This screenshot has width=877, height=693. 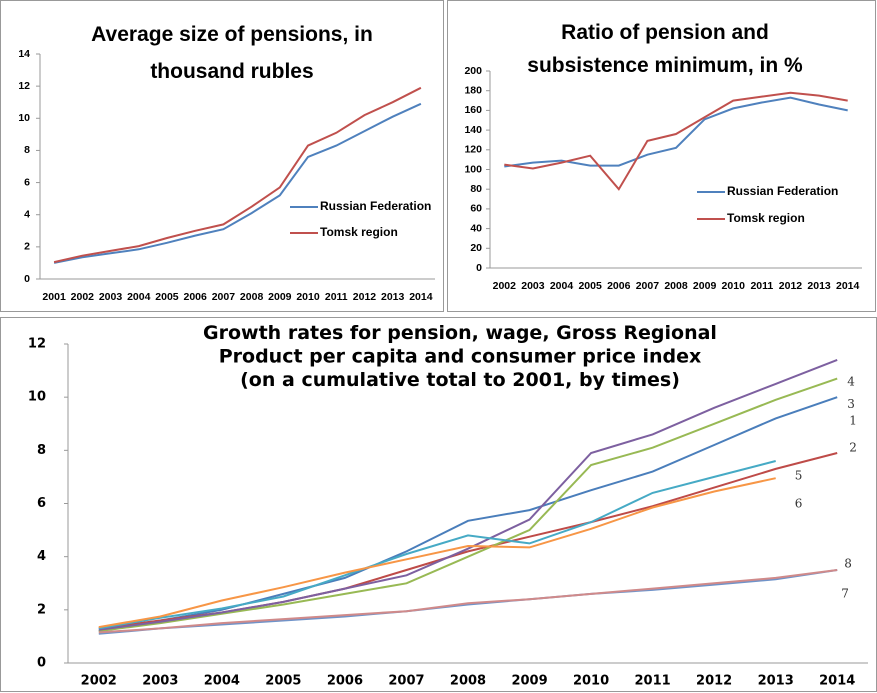 I want to click on series-end-label: 7, so click(x=845, y=593).